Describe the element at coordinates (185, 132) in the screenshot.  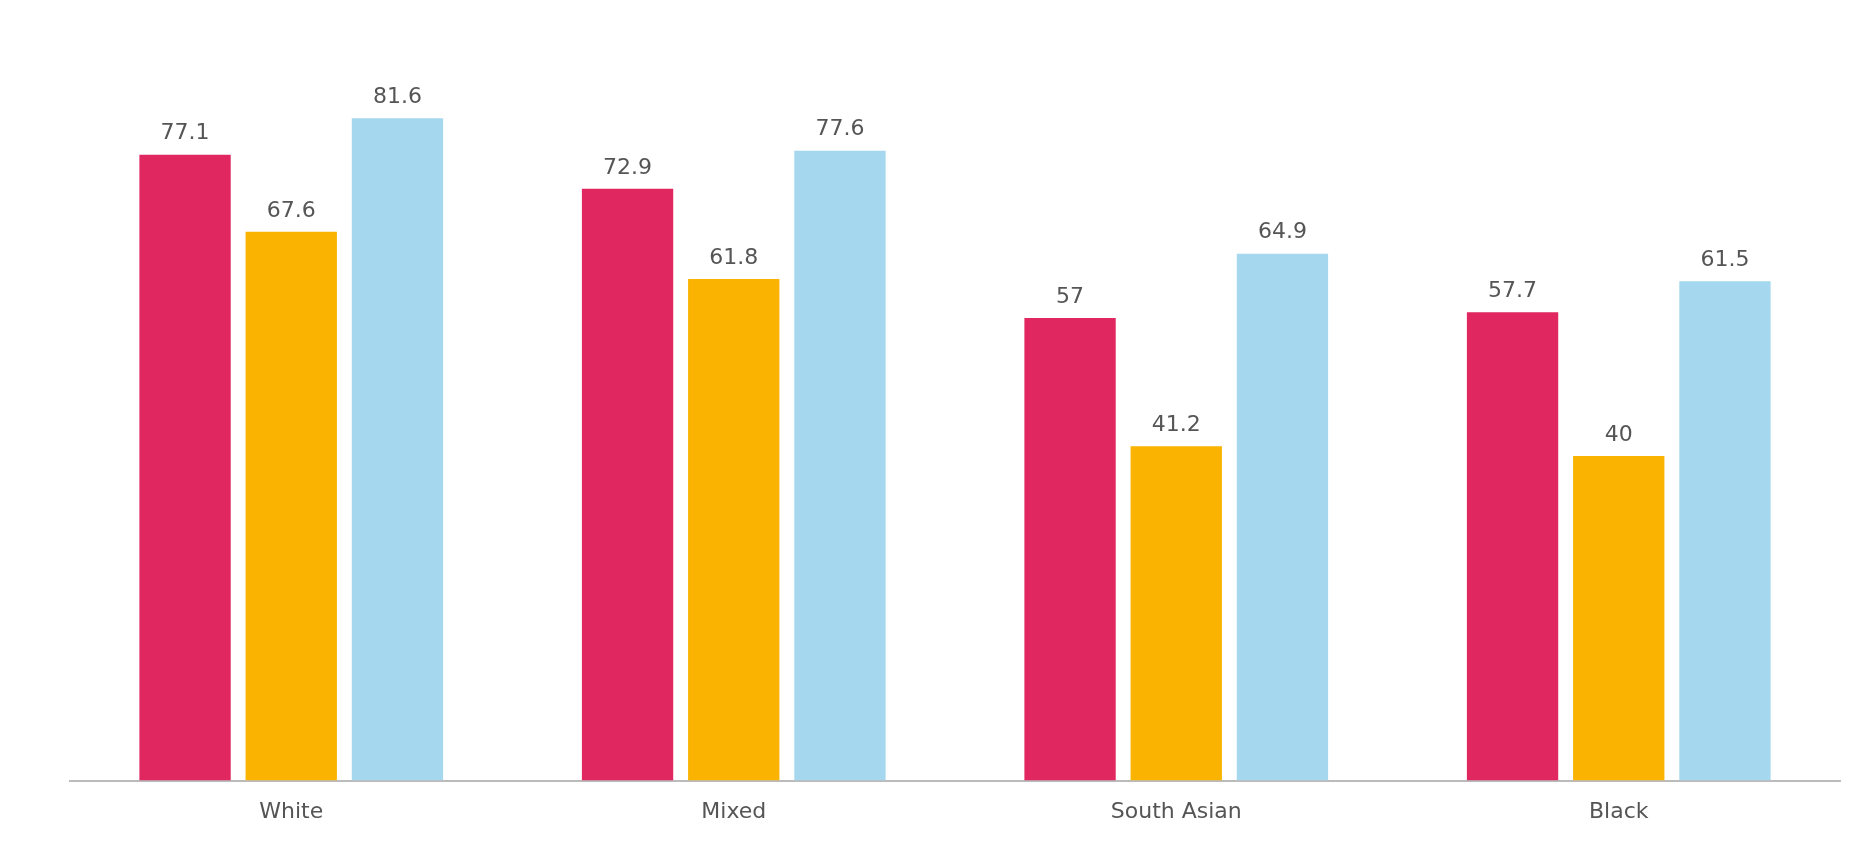
I see `data-label: 77.1` at that location.